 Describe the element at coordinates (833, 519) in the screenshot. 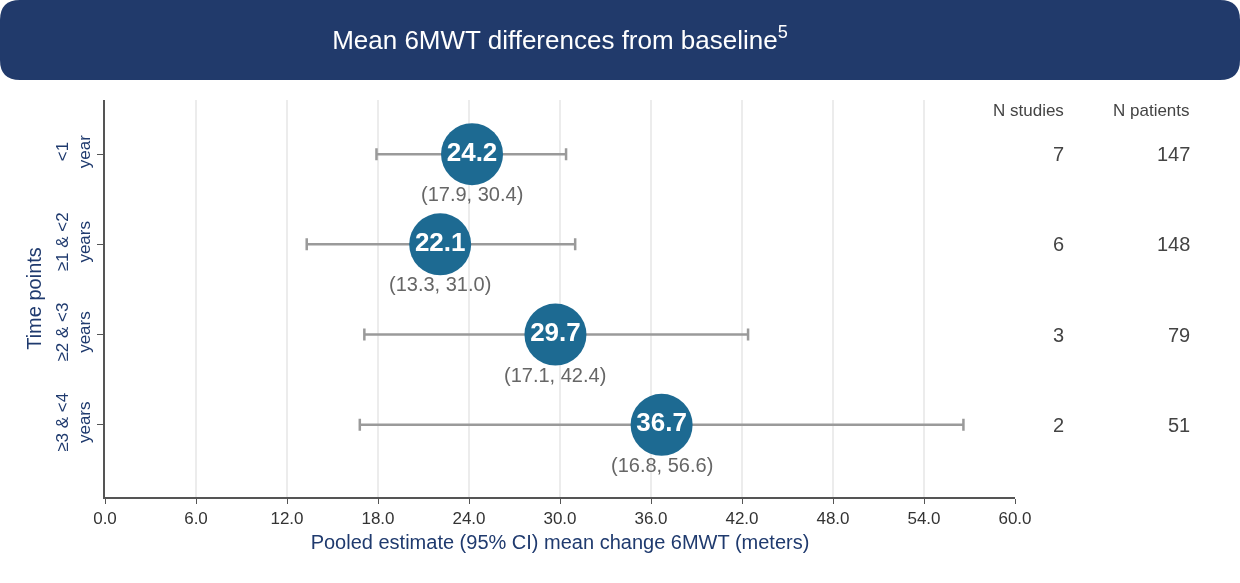

I see `x-tick-label: 48.0` at that location.